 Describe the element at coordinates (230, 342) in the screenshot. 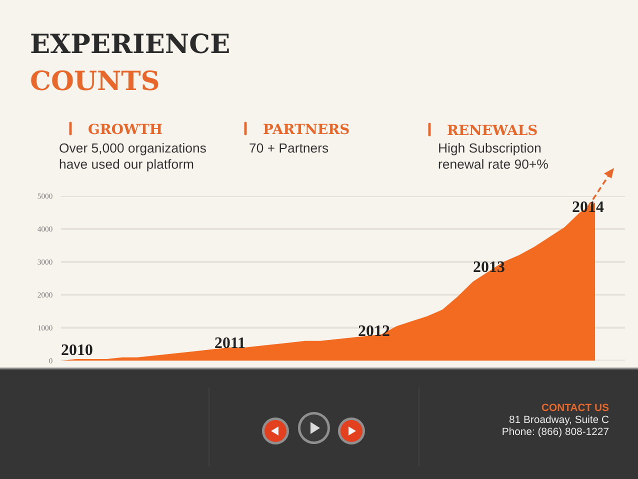

I see `annotation: 2011` at that location.